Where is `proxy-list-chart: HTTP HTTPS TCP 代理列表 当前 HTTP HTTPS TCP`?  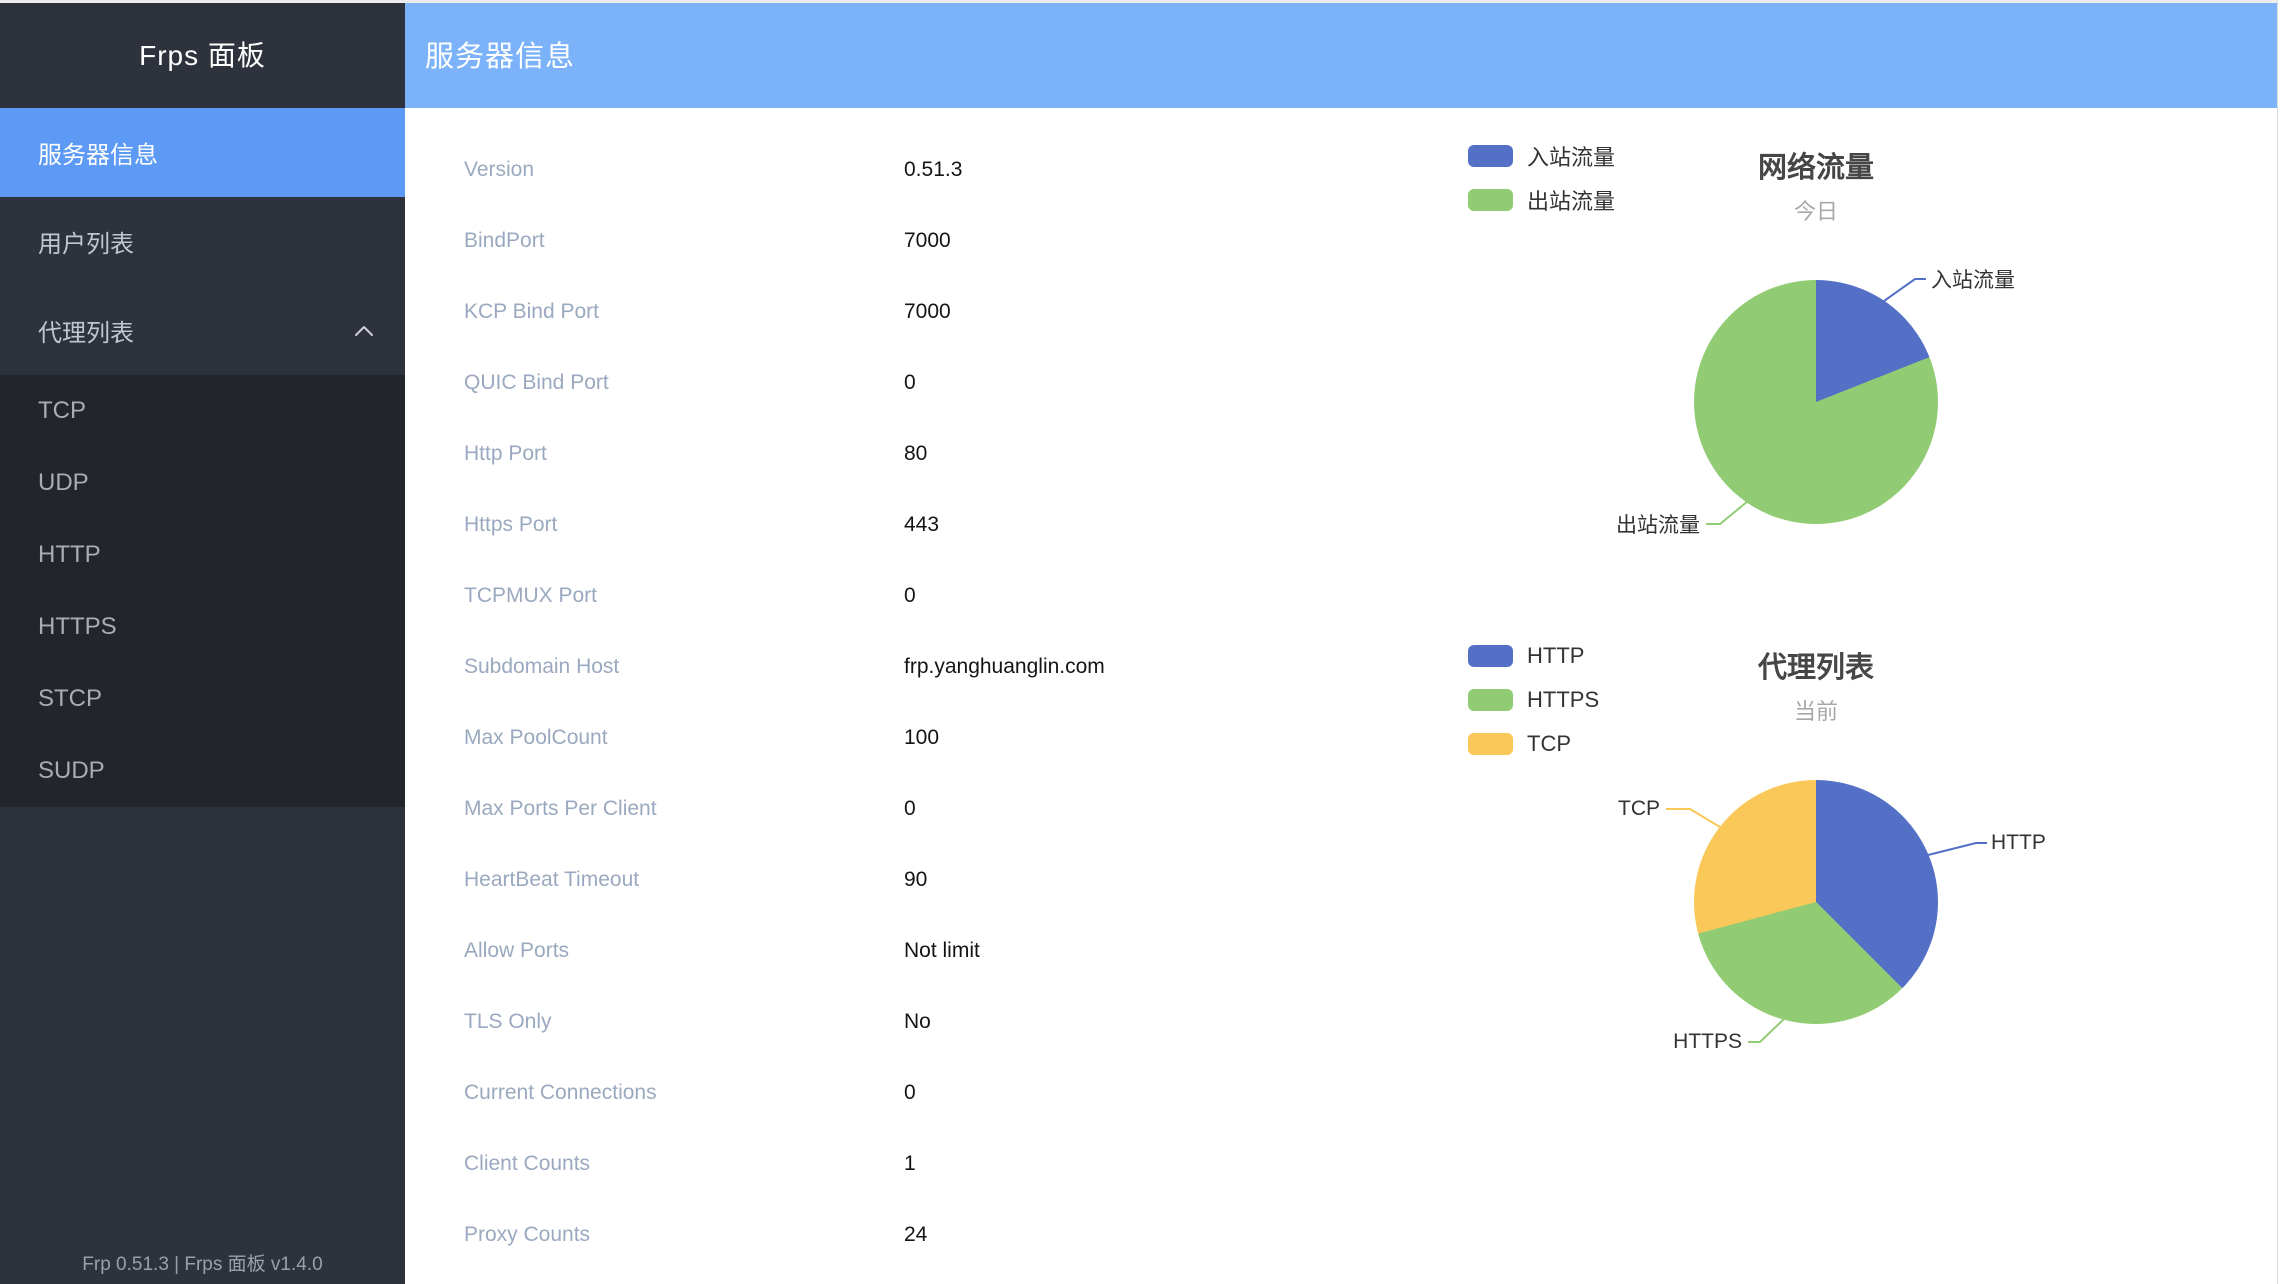
proxy-list-chart: HTTP HTTPS TCP 代理列表 当前 HTTP HTTPS TCP is located at coordinates (1816, 880).